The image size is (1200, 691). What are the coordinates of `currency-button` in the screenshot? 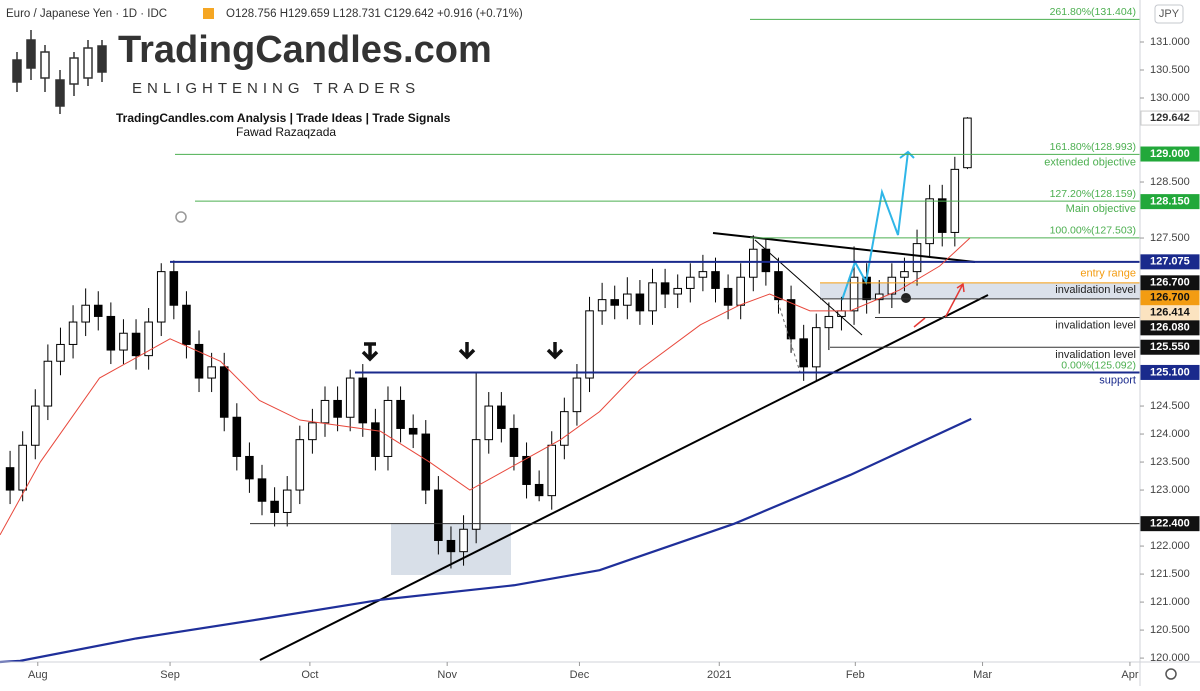 It's located at (1169, 14).